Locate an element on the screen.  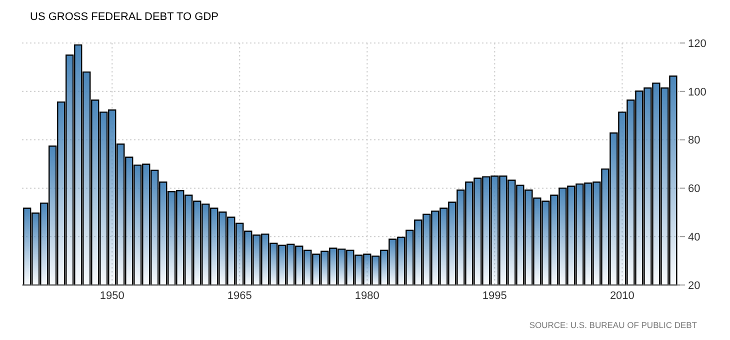
x-tick-label: 1965 is located at coordinates (239, 296).